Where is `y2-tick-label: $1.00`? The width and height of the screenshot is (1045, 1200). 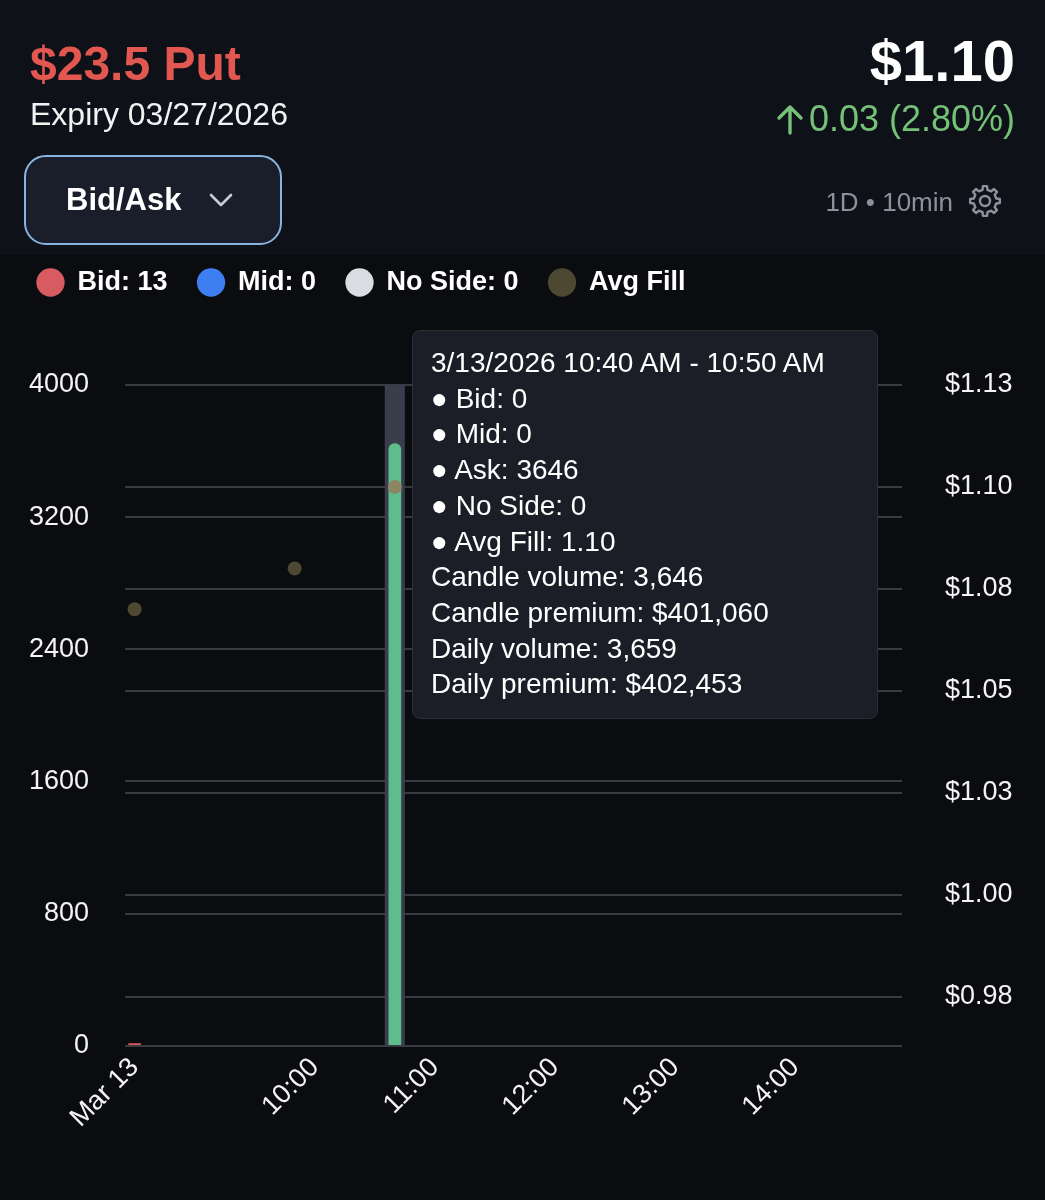 y2-tick-label: $1.00 is located at coordinates (979, 893).